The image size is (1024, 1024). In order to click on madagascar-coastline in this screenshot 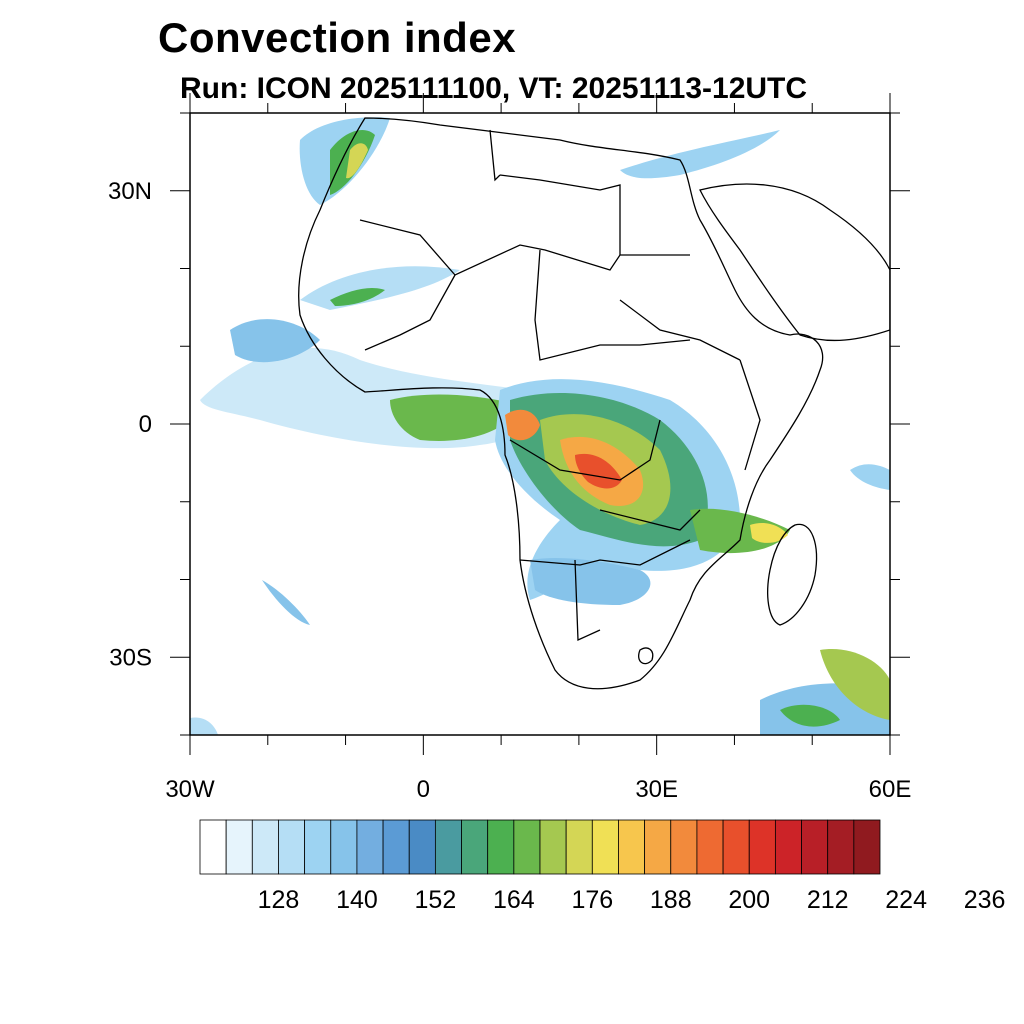, I will do `click(792, 574)`.